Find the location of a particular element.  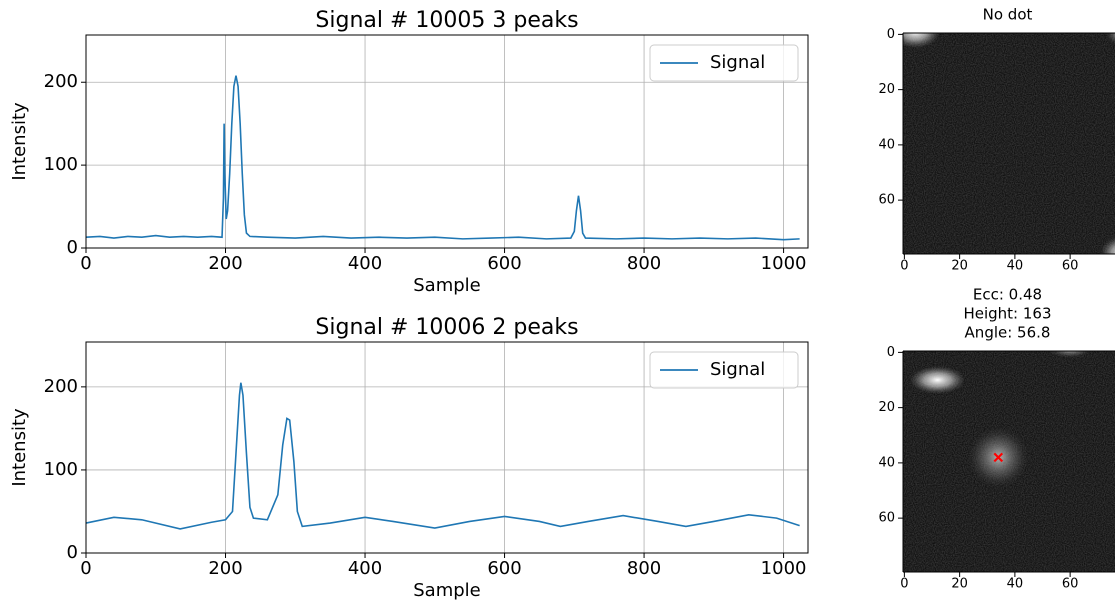

chart-title: Signal # 10006 2 peaks is located at coordinates (446, 327).